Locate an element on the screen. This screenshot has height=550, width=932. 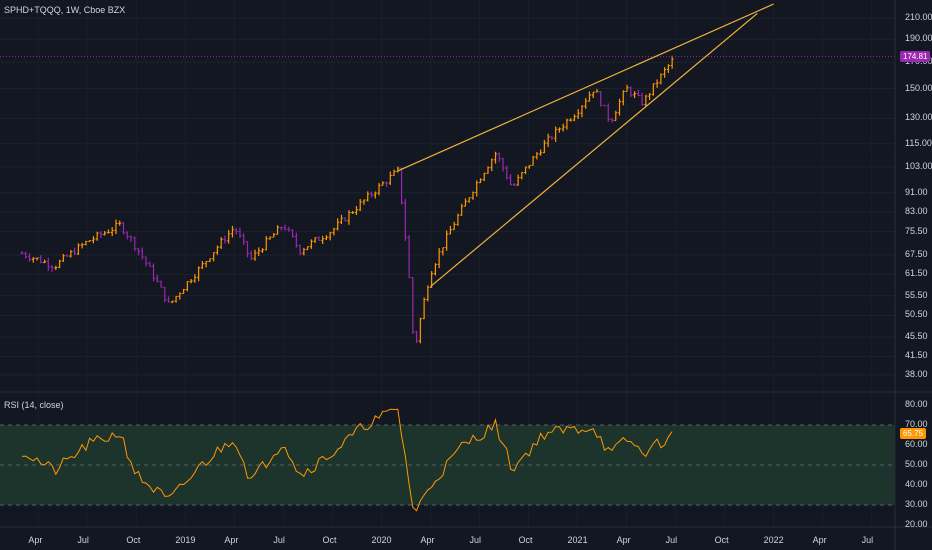
last-rsi-badge: 65.75 is located at coordinates (913, 433).